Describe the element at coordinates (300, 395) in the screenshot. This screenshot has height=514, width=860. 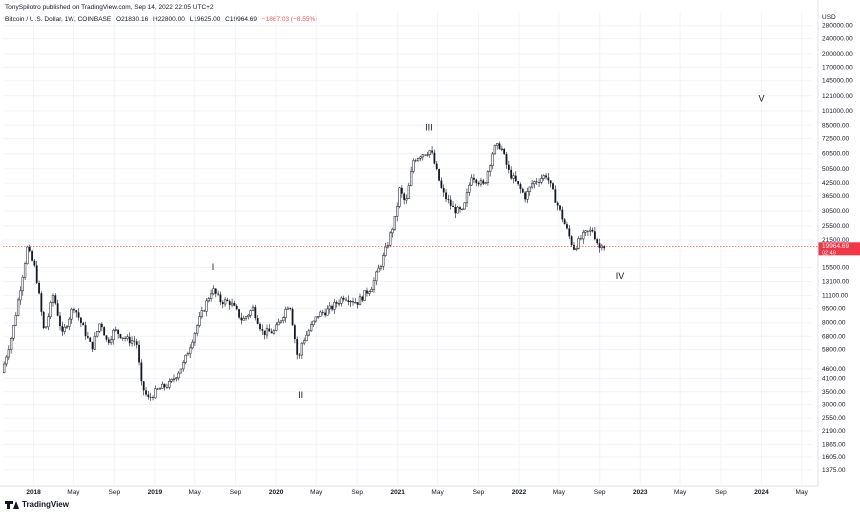
I see `wave-label: II` at that location.